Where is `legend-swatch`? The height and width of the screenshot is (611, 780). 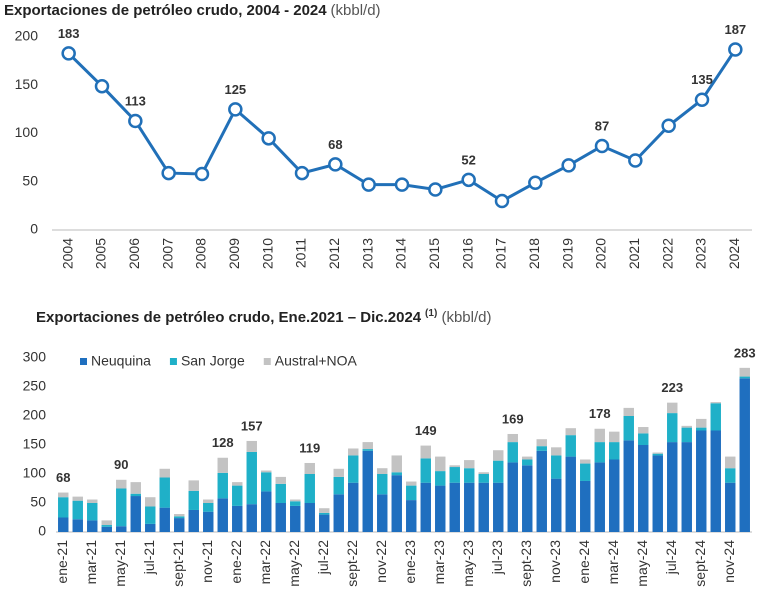
legend-swatch is located at coordinates (173, 361).